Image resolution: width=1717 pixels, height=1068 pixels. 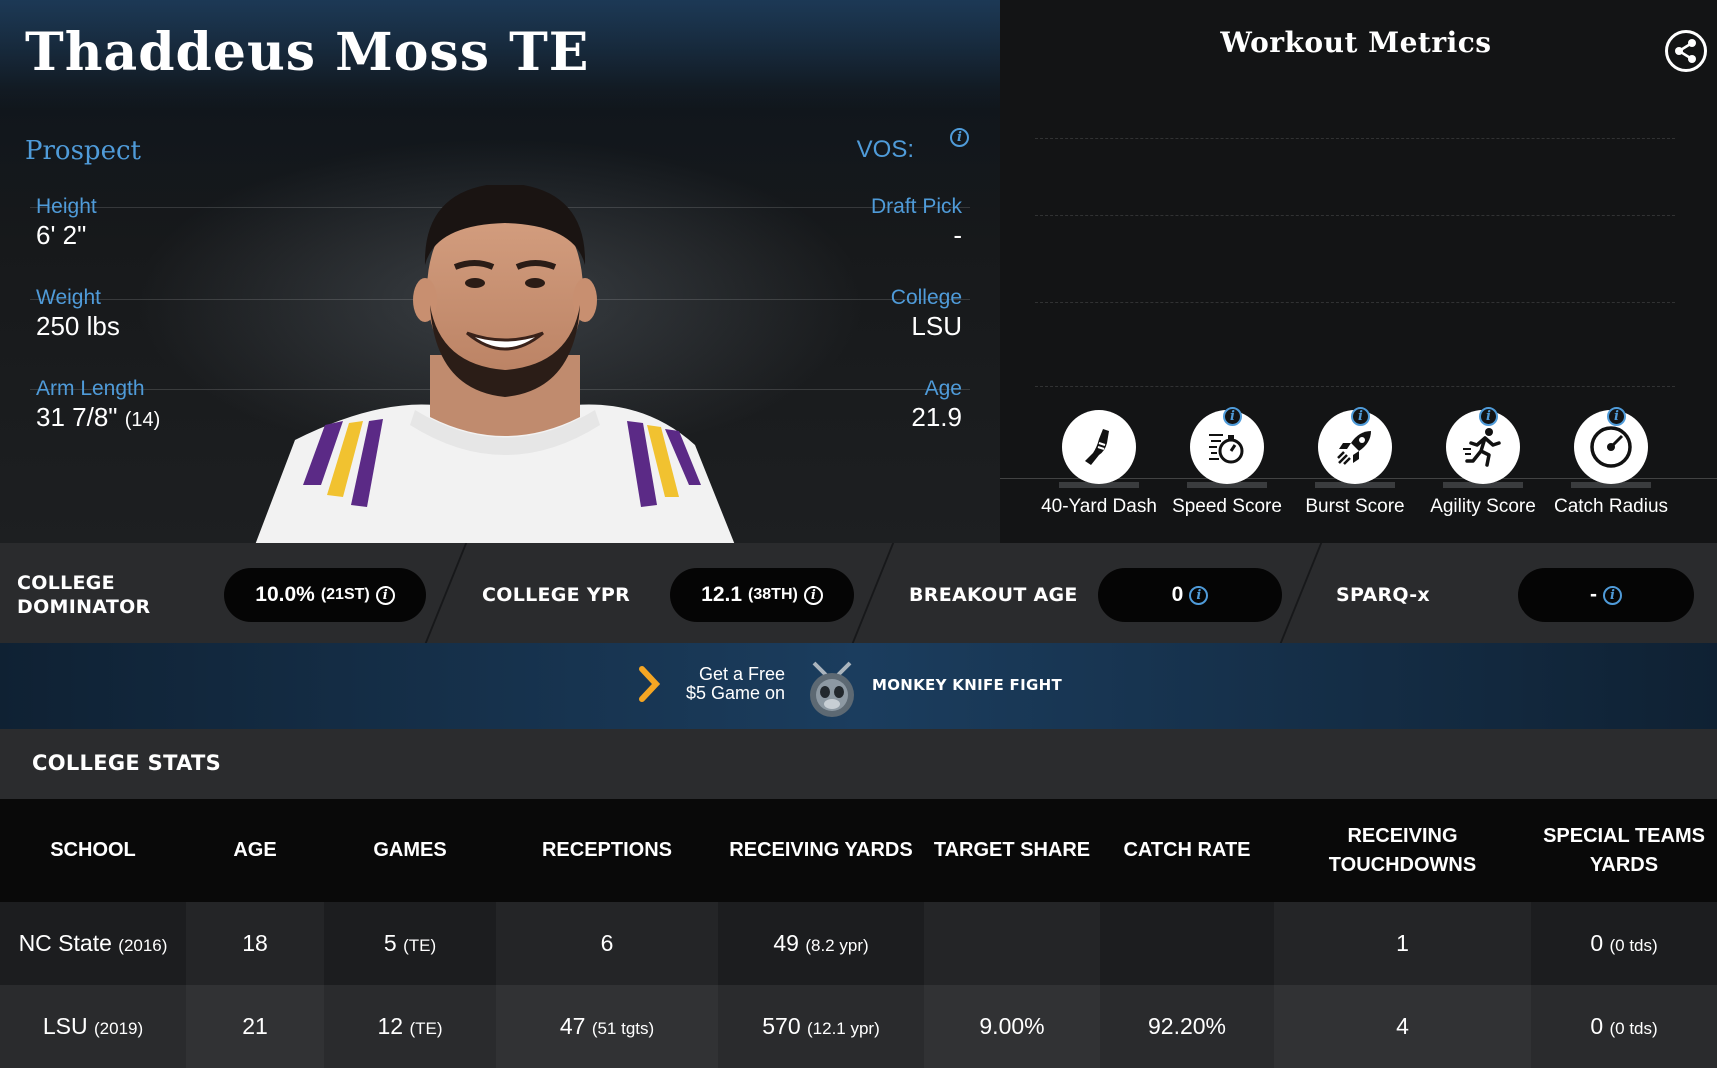 I want to click on promo-text: Get a Free $5 Game on, so click(x=725, y=684).